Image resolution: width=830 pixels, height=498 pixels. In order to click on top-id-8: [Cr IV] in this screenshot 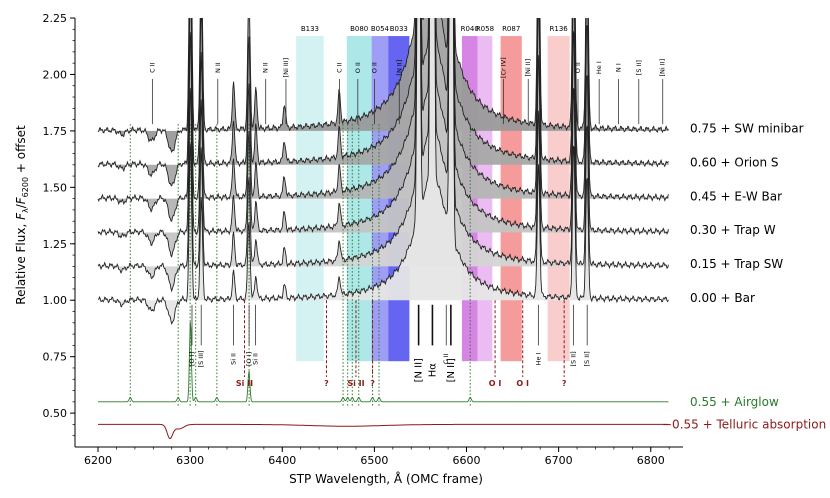, I will do `click(503, 67)`.